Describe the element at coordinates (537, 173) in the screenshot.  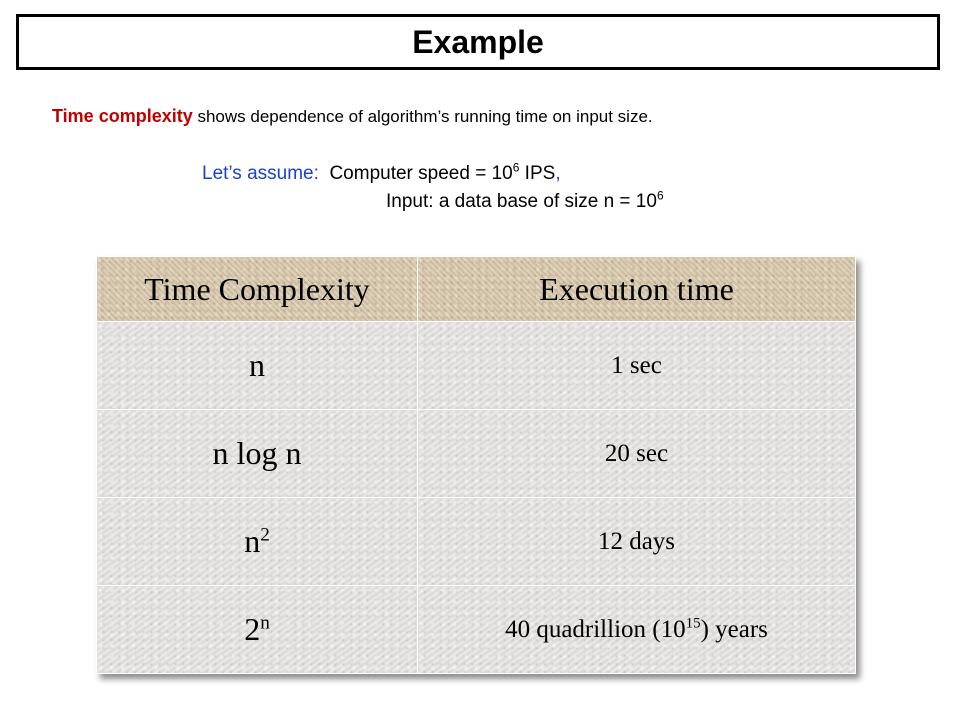
I see `speed-unit: IPS` at that location.